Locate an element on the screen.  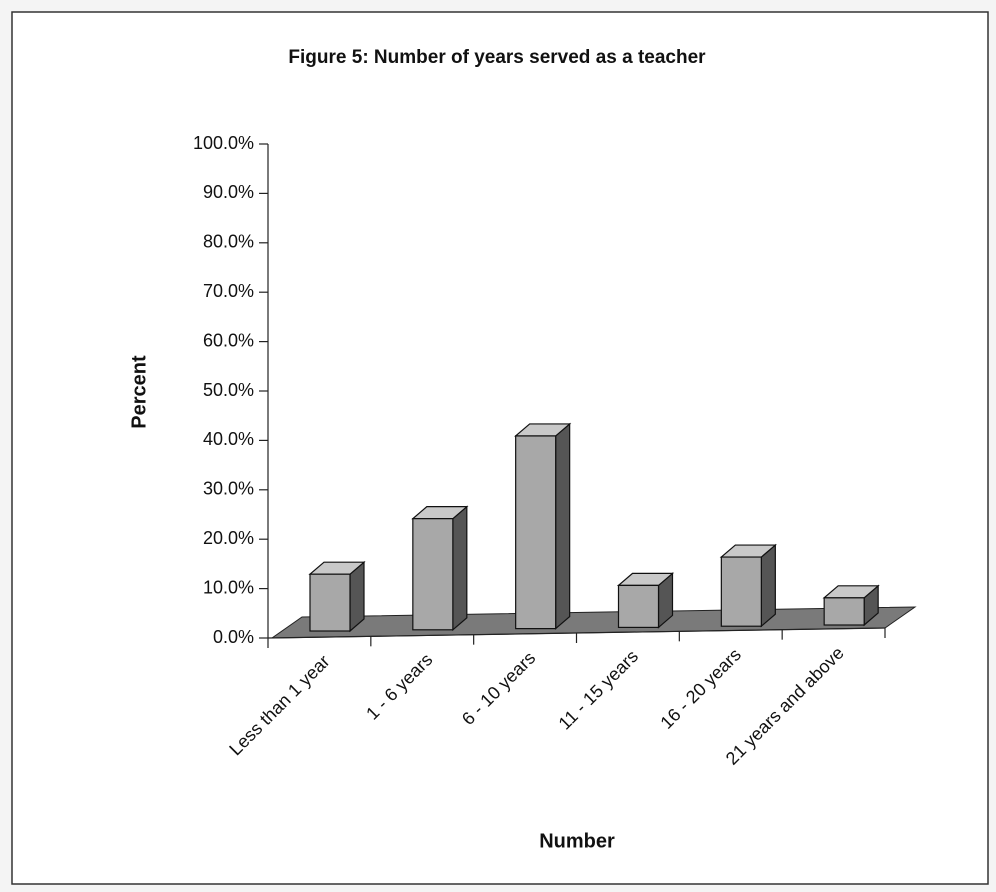
y-tick-label: 20.0% is located at coordinates (228, 538).